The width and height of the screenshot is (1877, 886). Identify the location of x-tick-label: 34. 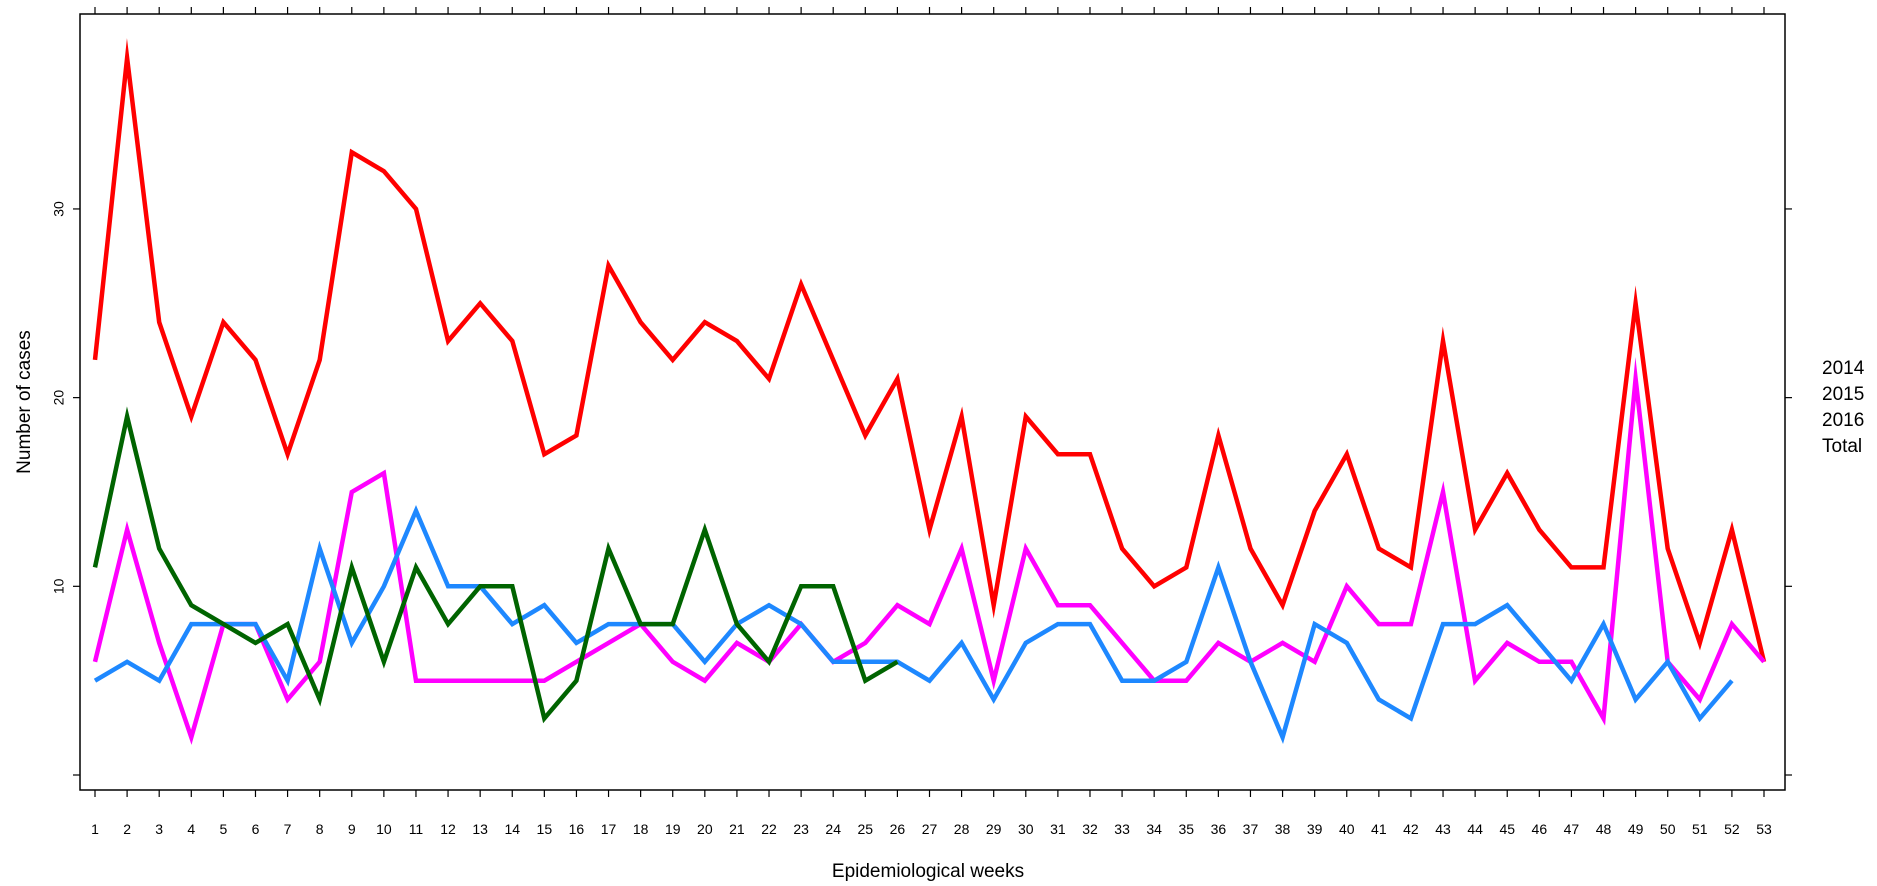
(1154, 829).